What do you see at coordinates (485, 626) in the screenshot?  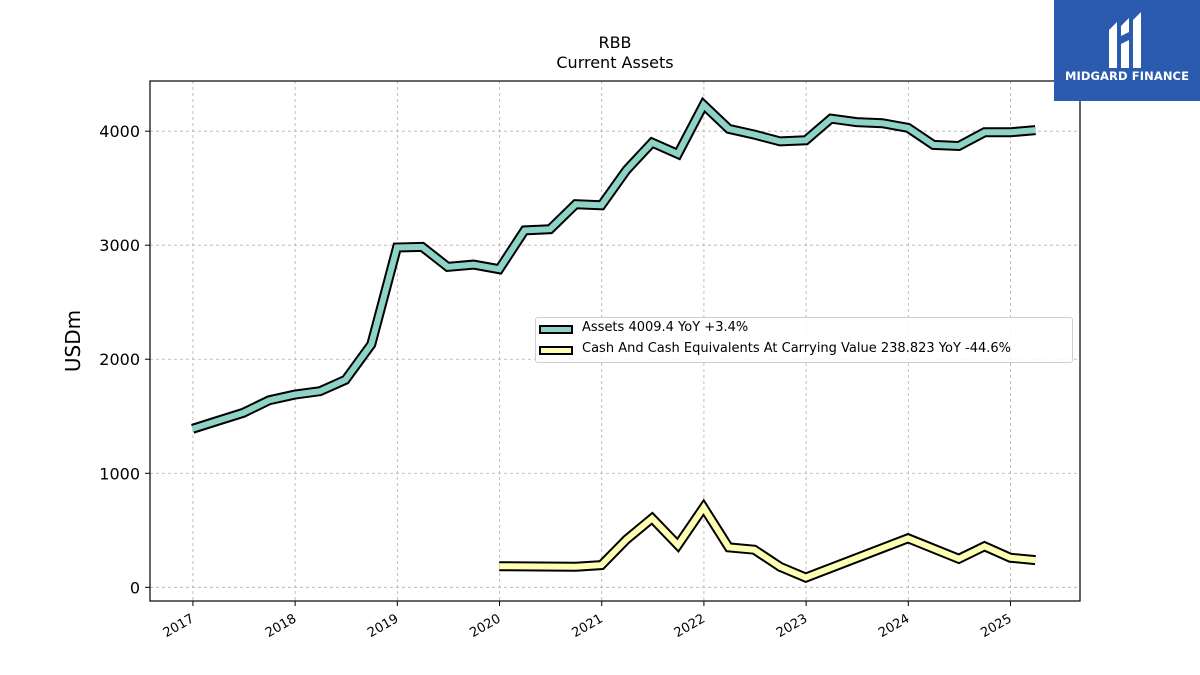 I see `x-tick-label: 2020` at bounding box center [485, 626].